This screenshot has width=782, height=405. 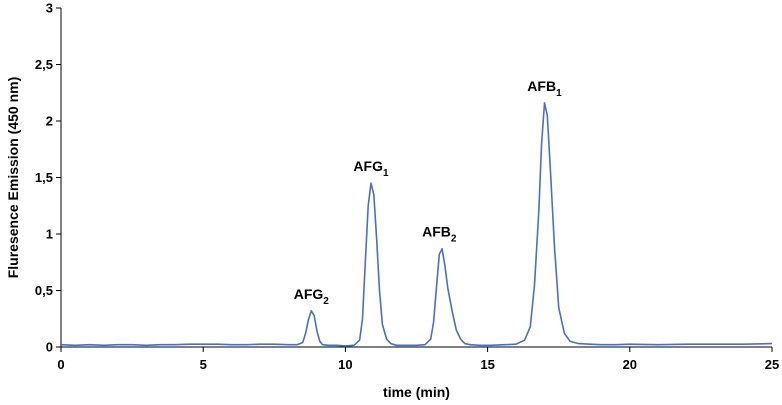 What do you see at coordinates (630, 364) in the screenshot?
I see `x-tick-label: 20` at bounding box center [630, 364].